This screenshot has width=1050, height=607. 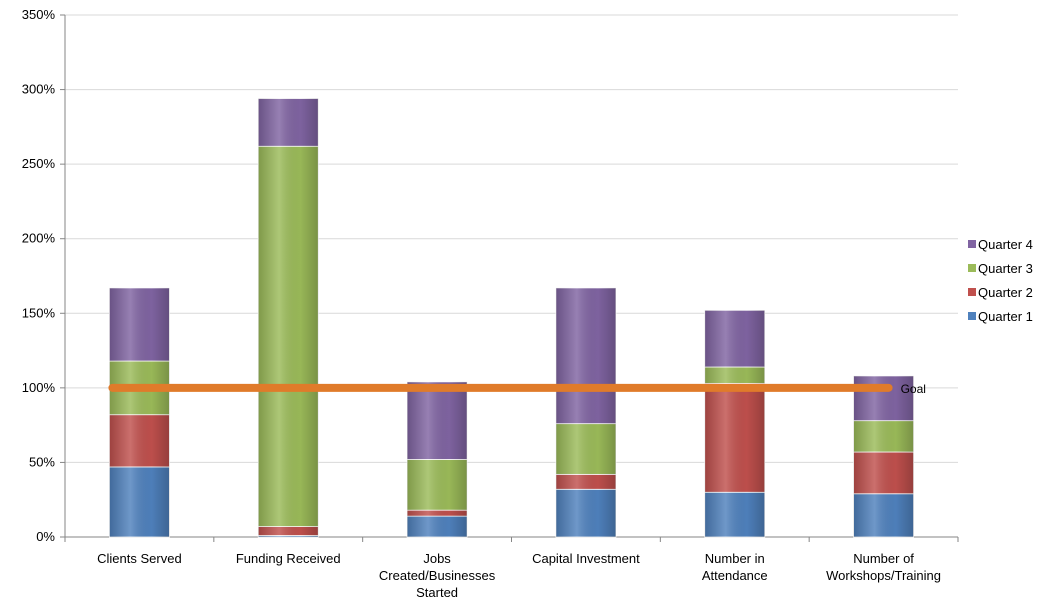 I want to click on legend-label: Quarter 4, so click(x=1005, y=244).